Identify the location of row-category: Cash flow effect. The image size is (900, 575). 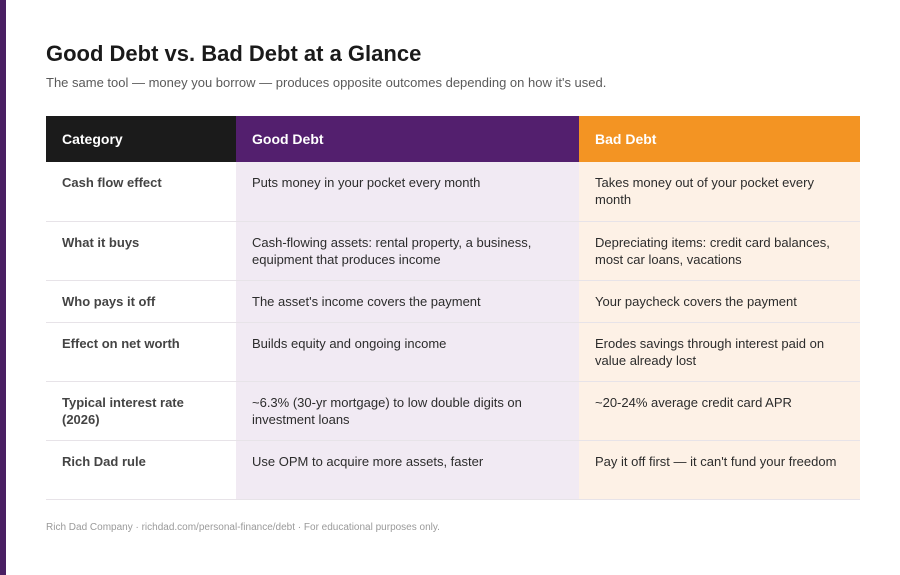
(141, 192).